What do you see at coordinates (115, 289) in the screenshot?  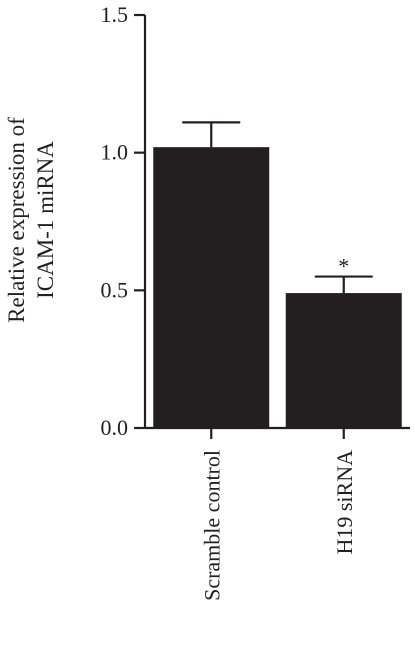 I see `y-tick-label: 0.5` at bounding box center [115, 289].